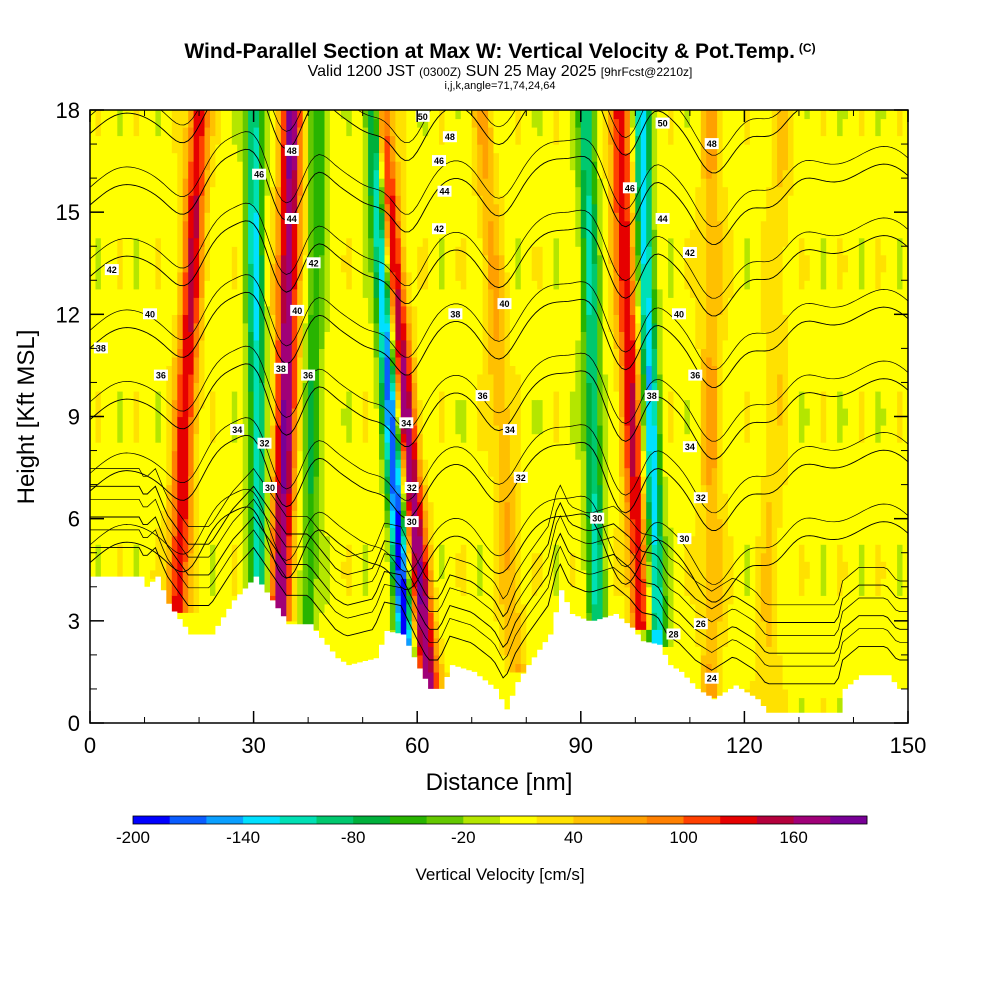 The height and width of the screenshot is (1000, 1000). What do you see at coordinates (630, 188) in the screenshot?
I see `contour-label: 46` at bounding box center [630, 188].